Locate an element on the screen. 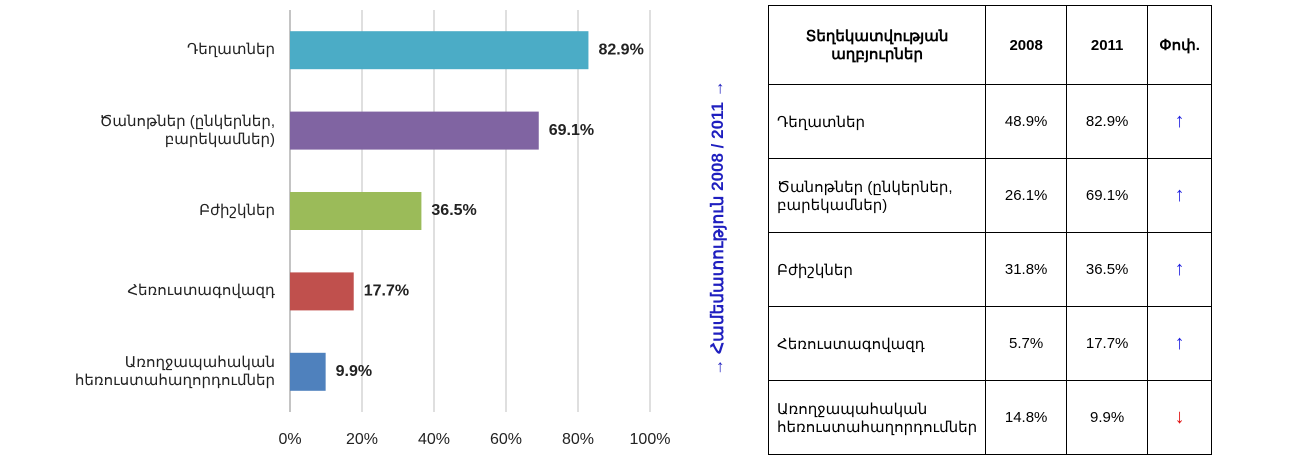  change-icon: ↓ is located at coordinates (1180, 417).